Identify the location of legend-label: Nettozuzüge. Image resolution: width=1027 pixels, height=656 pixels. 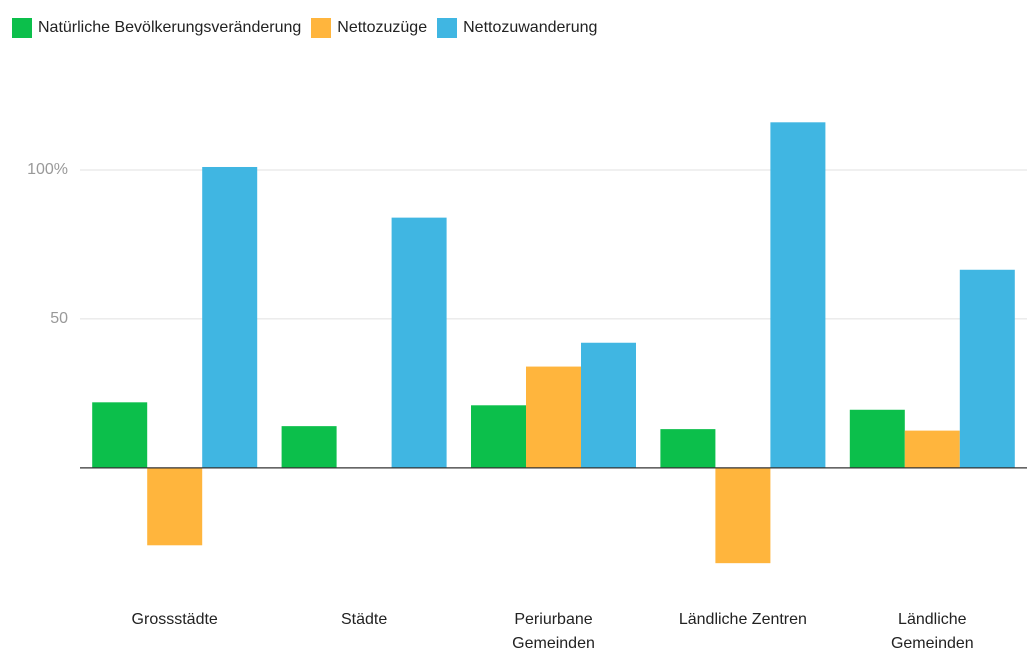
(382, 27).